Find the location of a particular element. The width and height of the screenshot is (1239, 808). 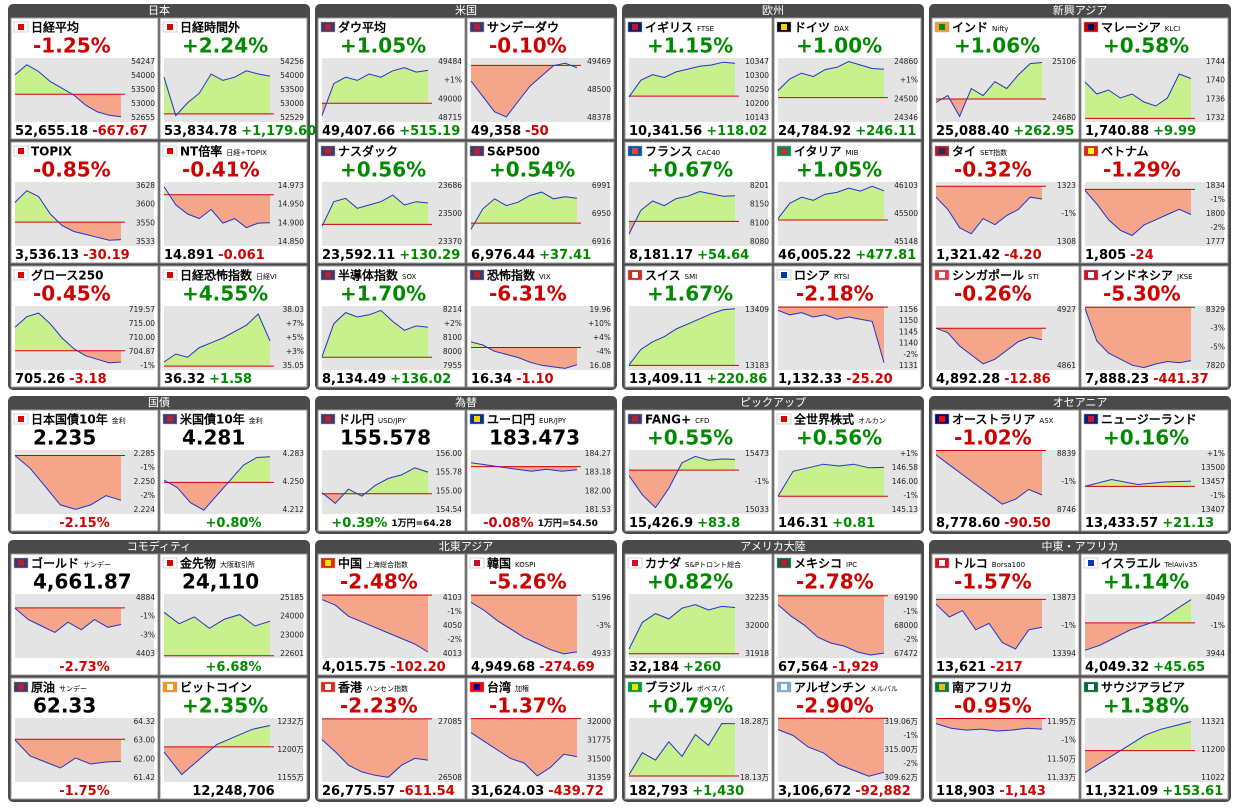

axis-label: 4.212 is located at coordinates (294, 509).